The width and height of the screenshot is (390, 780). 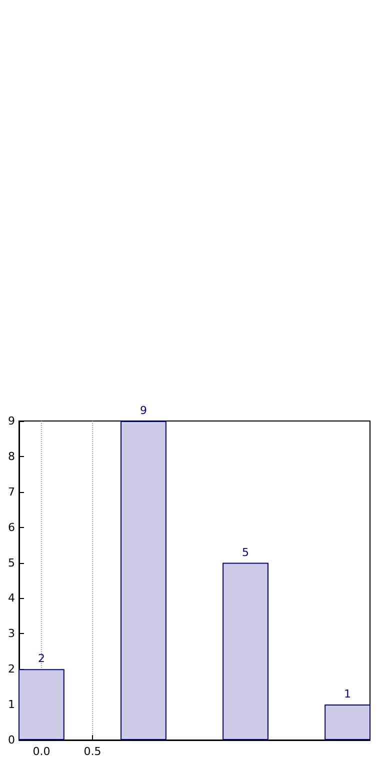 What do you see at coordinates (11, 633) in the screenshot?
I see `y-tick-label: 3` at bounding box center [11, 633].